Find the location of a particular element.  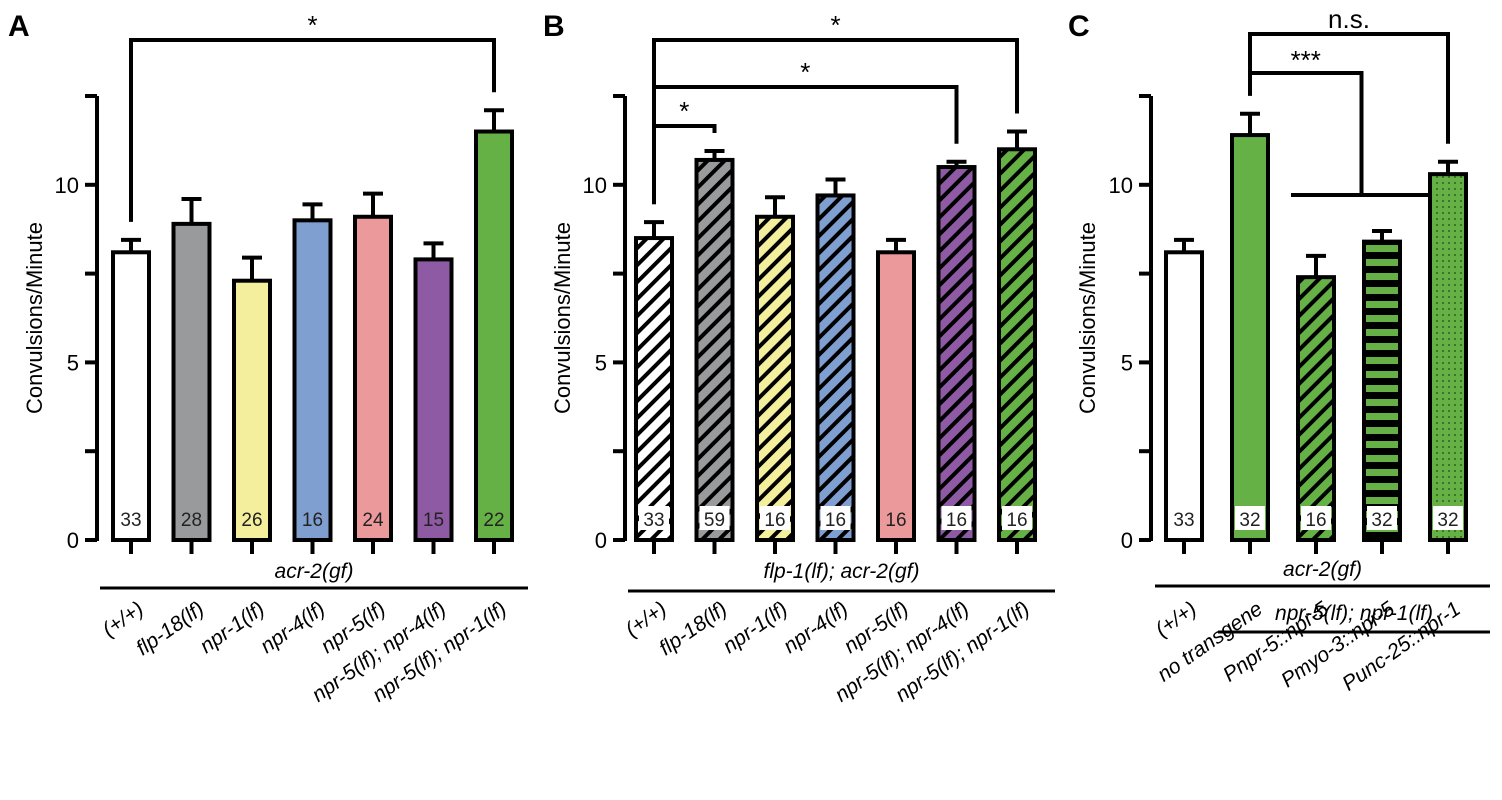

y-axis-title-c: Convulsions/Minute is located at coordinates (1087, 318).